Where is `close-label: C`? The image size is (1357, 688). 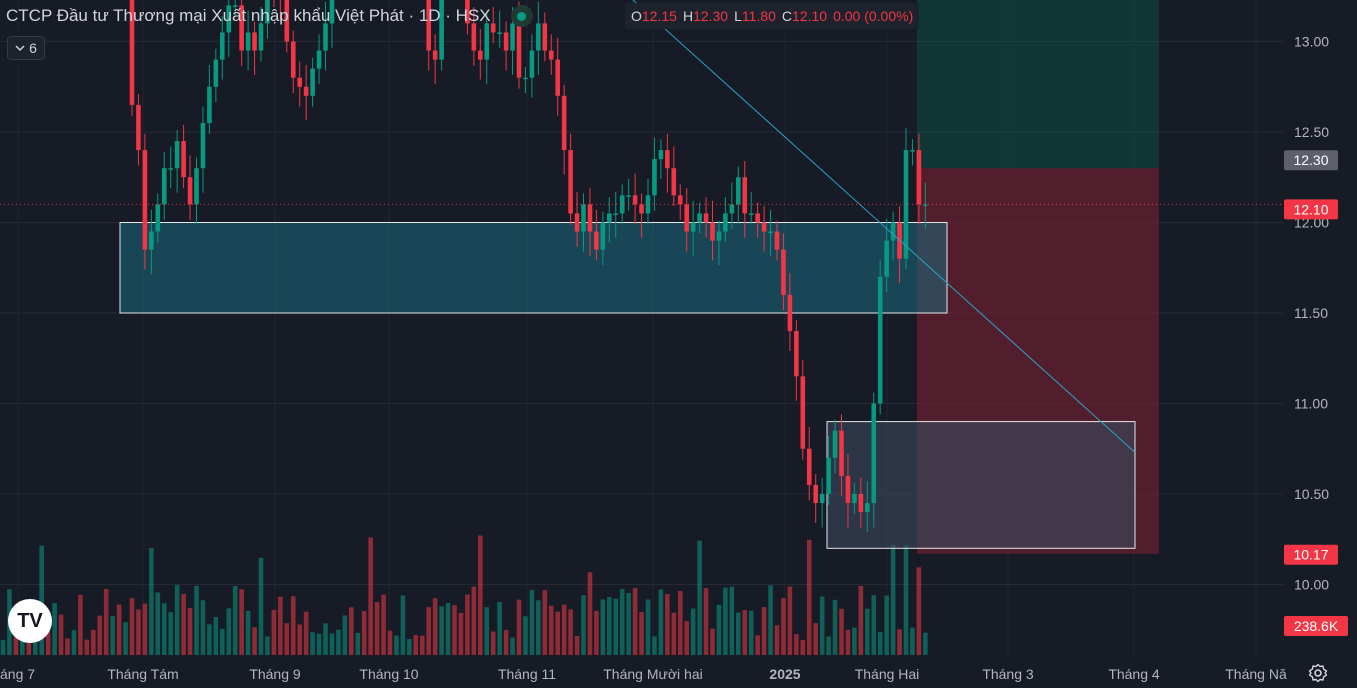
close-label: C is located at coordinates (787, 16).